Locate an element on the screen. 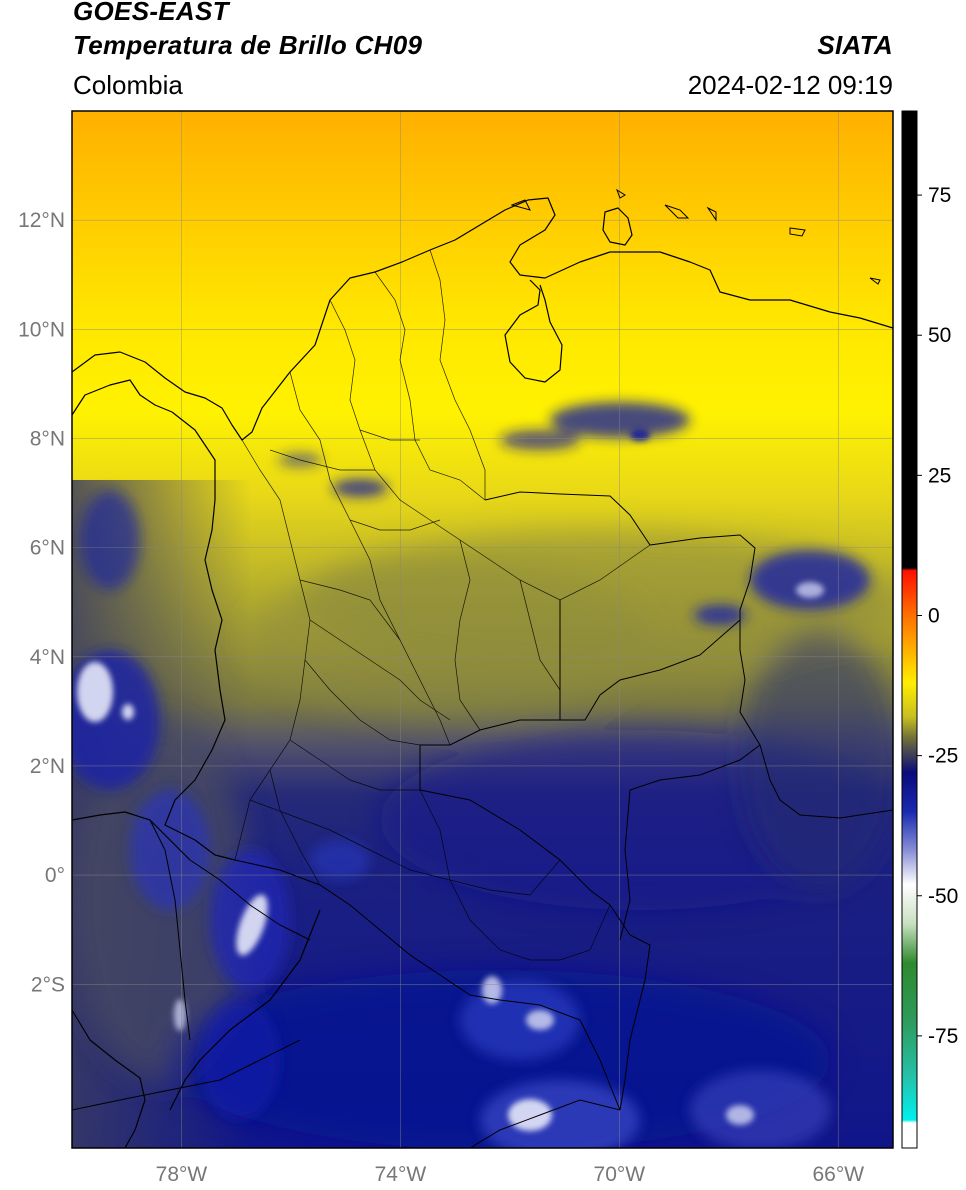  colorbar-tick-labels: 75 50 25 0 -25 -50 -75 is located at coordinates (937, 616).